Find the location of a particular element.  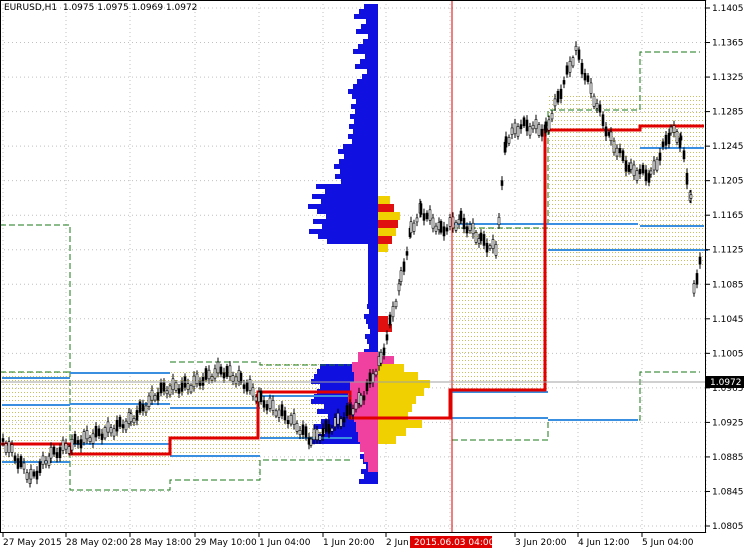

time-tick-label: 1 Jun 20:00 is located at coordinates (349, 543).